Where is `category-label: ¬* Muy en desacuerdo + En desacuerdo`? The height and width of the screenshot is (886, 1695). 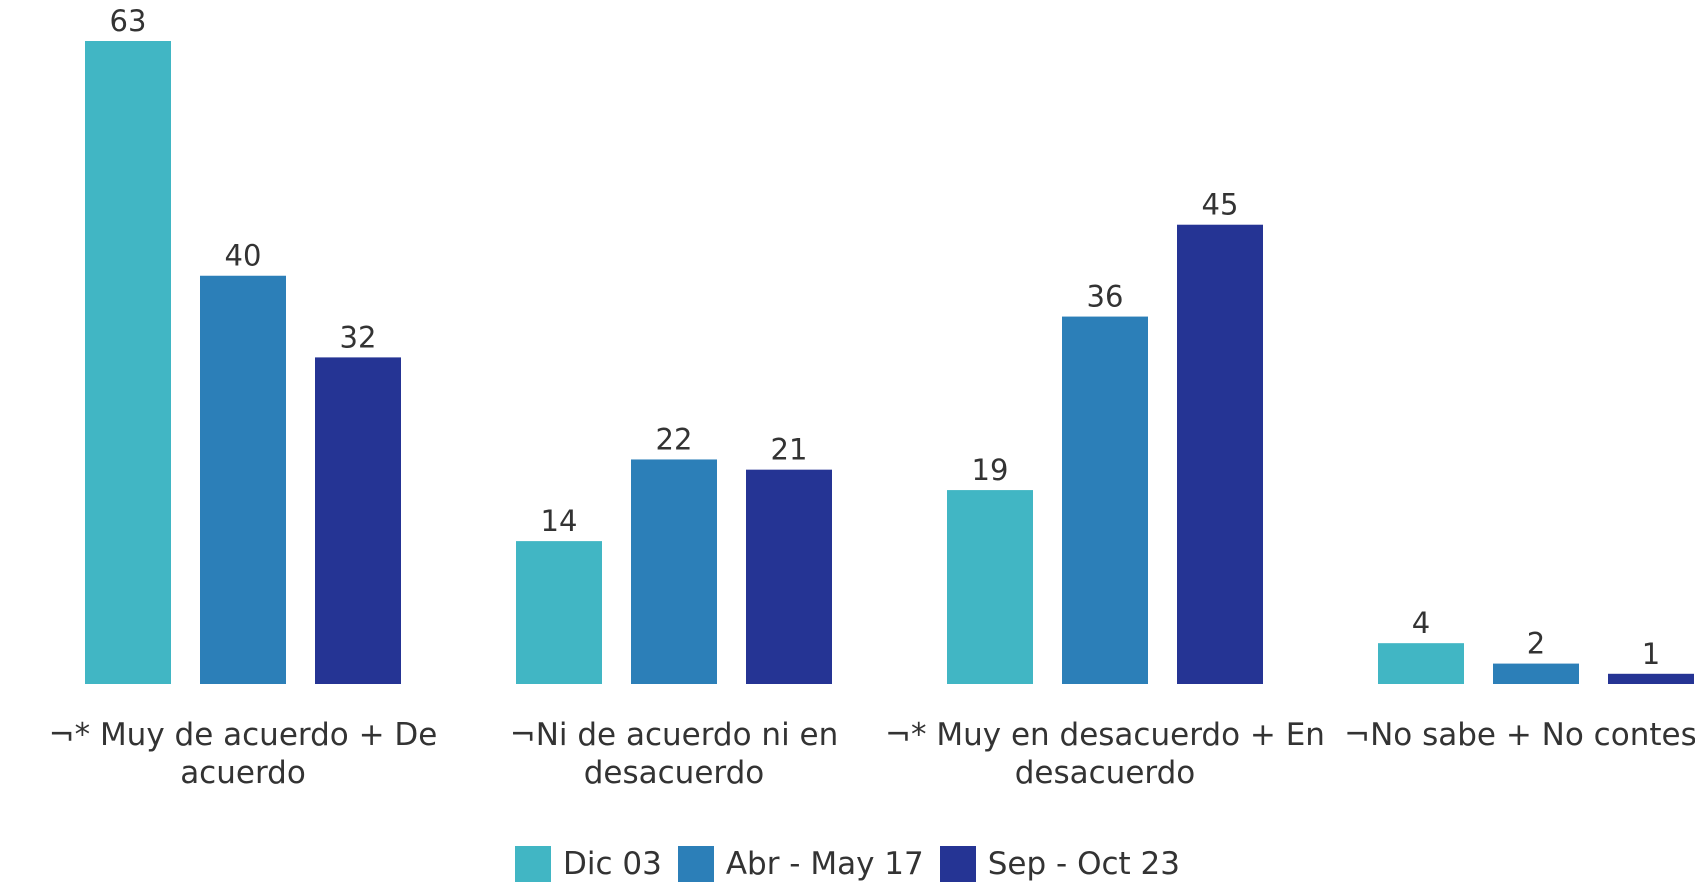 category-label: ¬* Muy en desacuerdo + En desacuerdo is located at coordinates (1105, 754).